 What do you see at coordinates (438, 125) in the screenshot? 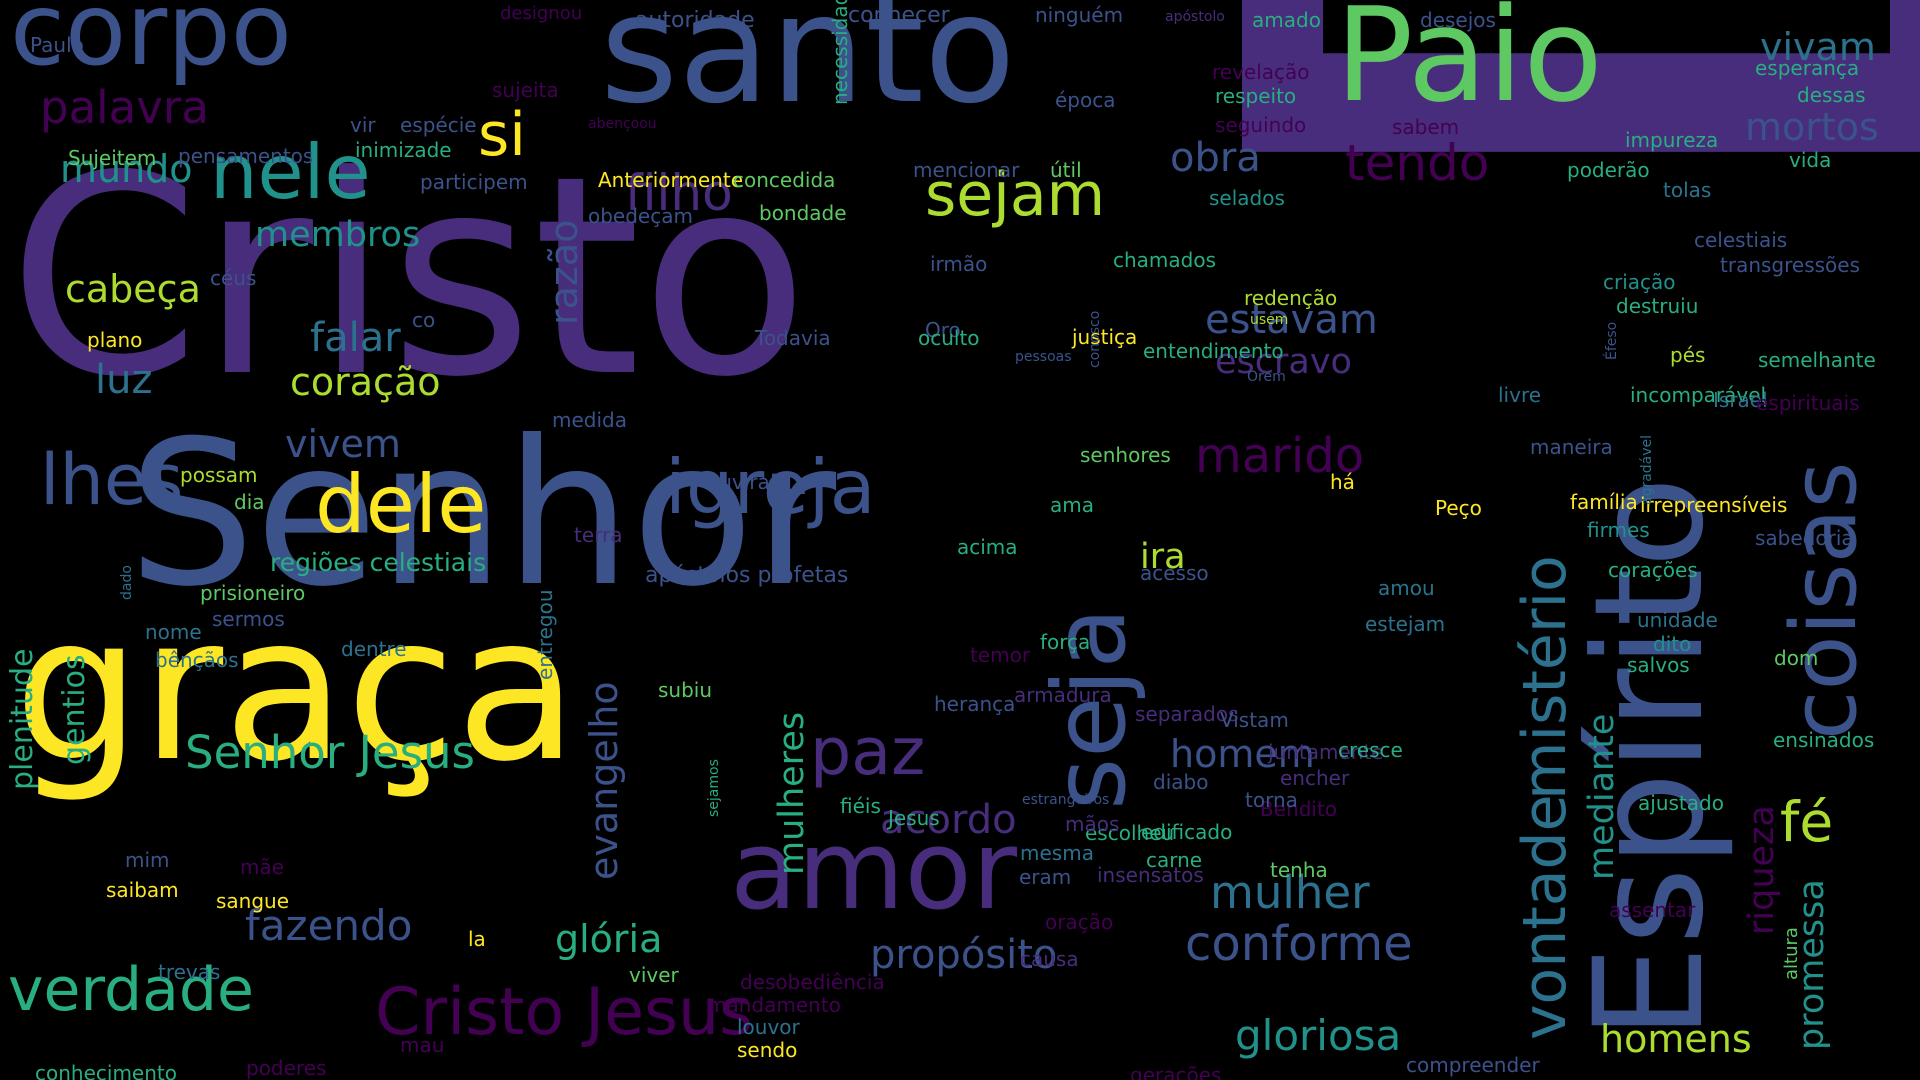
I see `word-especie: espécie` at bounding box center [438, 125].